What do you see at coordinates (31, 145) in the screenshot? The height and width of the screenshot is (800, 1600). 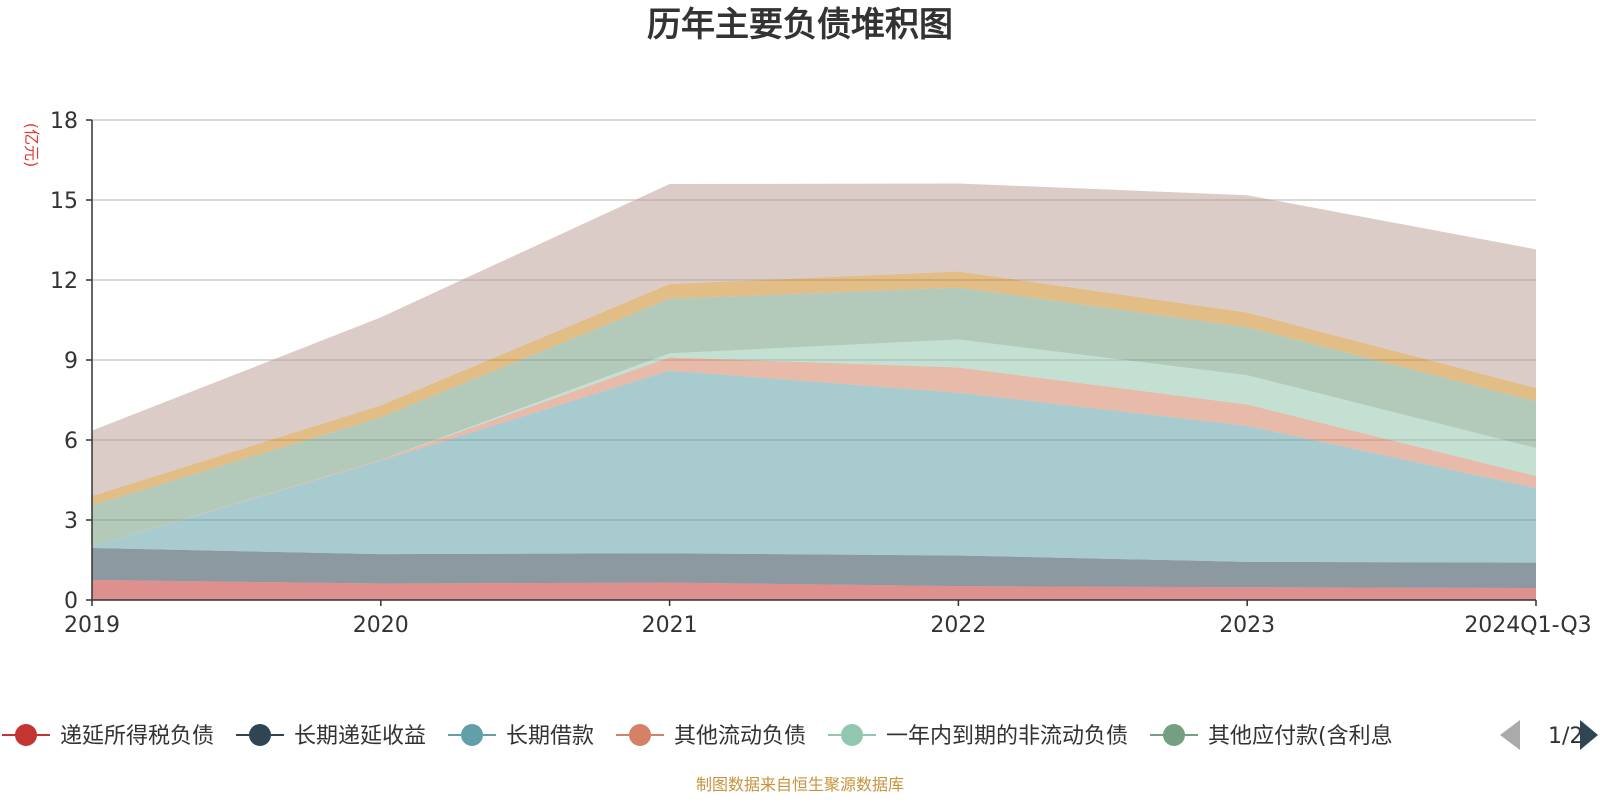 I see `y-axis-unit: (亿元)` at bounding box center [31, 145].